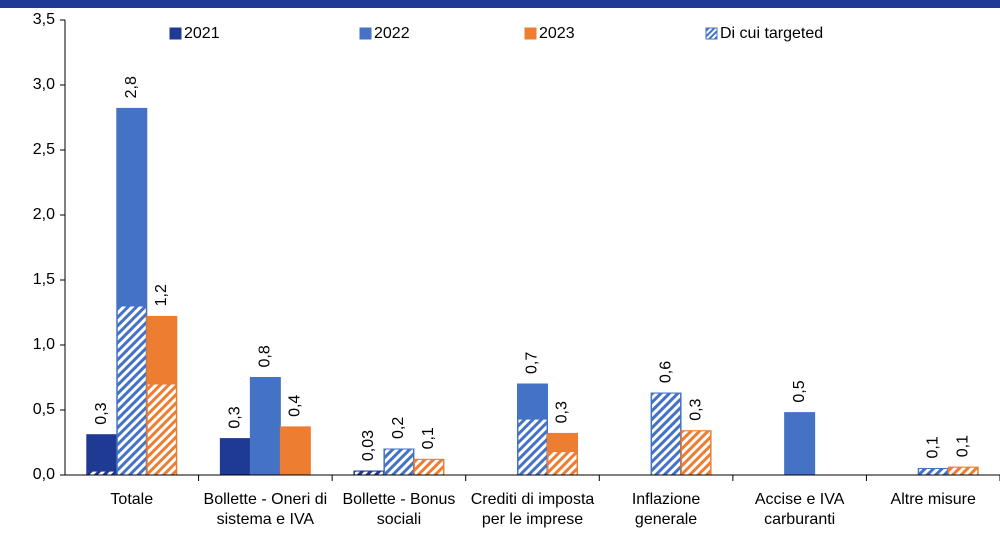  I want to click on data-label: 0,03, so click(368, 445).